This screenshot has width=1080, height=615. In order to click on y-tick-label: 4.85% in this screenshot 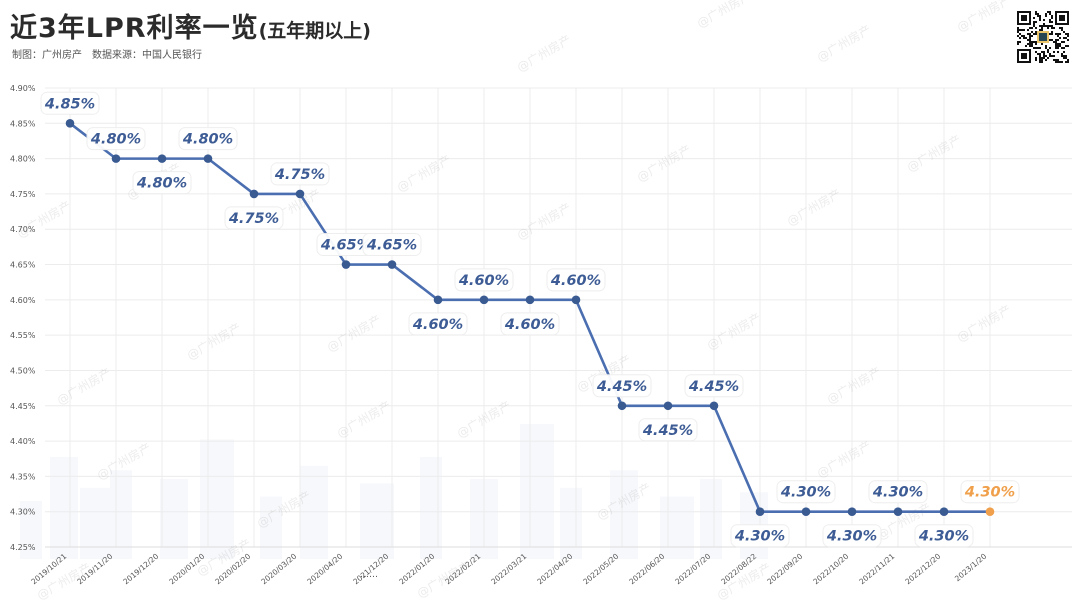, I will do `click(23, 123)`.